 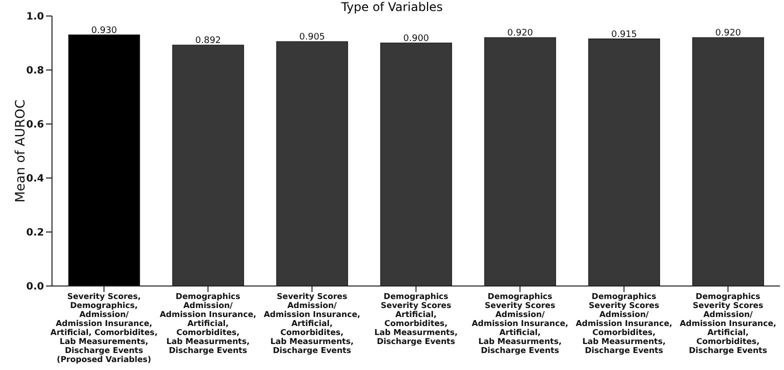 What do you see at coordinates (35, 179) in the screenshot?
I see `y-tick-label: 0.4` at bounding box center [35, 179].